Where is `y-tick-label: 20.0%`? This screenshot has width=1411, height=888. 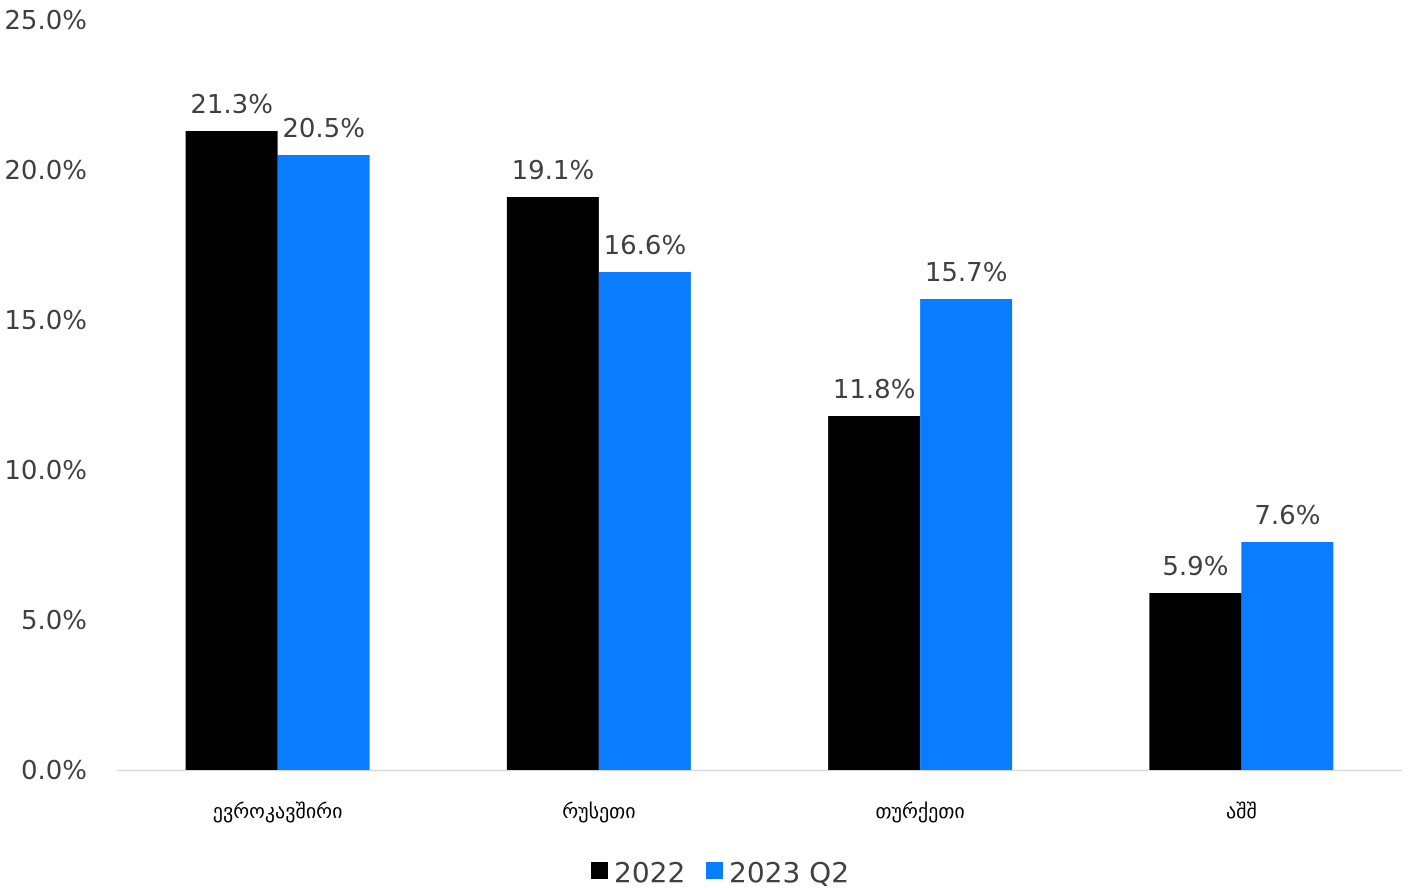
y-tick-label: 20.0% is located at coordinates (45, 171).